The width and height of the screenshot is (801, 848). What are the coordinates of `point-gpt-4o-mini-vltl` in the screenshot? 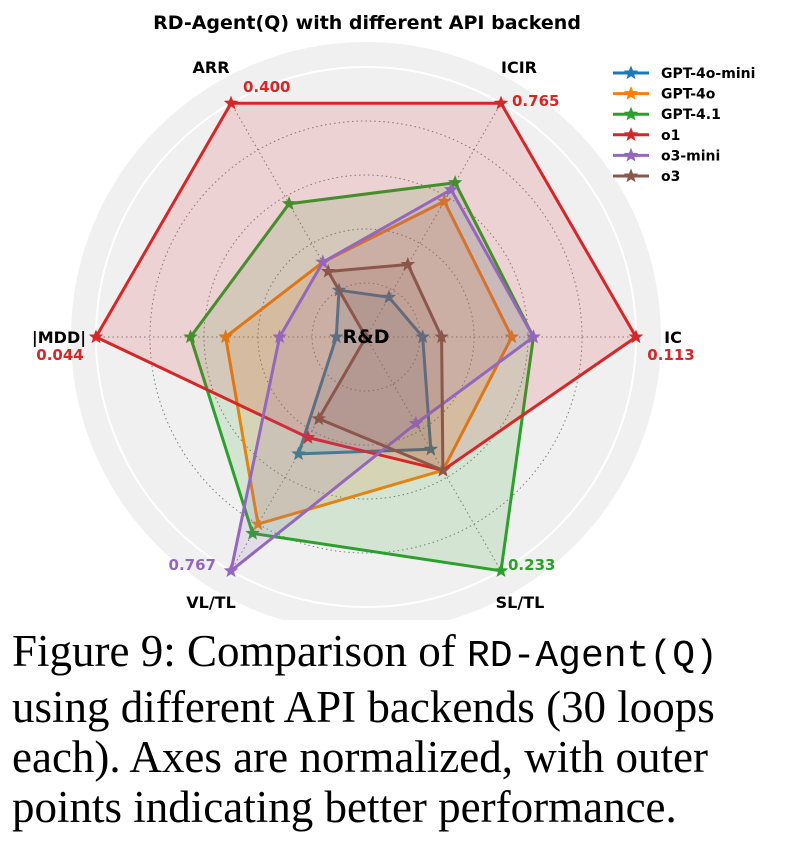 It's located at (298, 453).